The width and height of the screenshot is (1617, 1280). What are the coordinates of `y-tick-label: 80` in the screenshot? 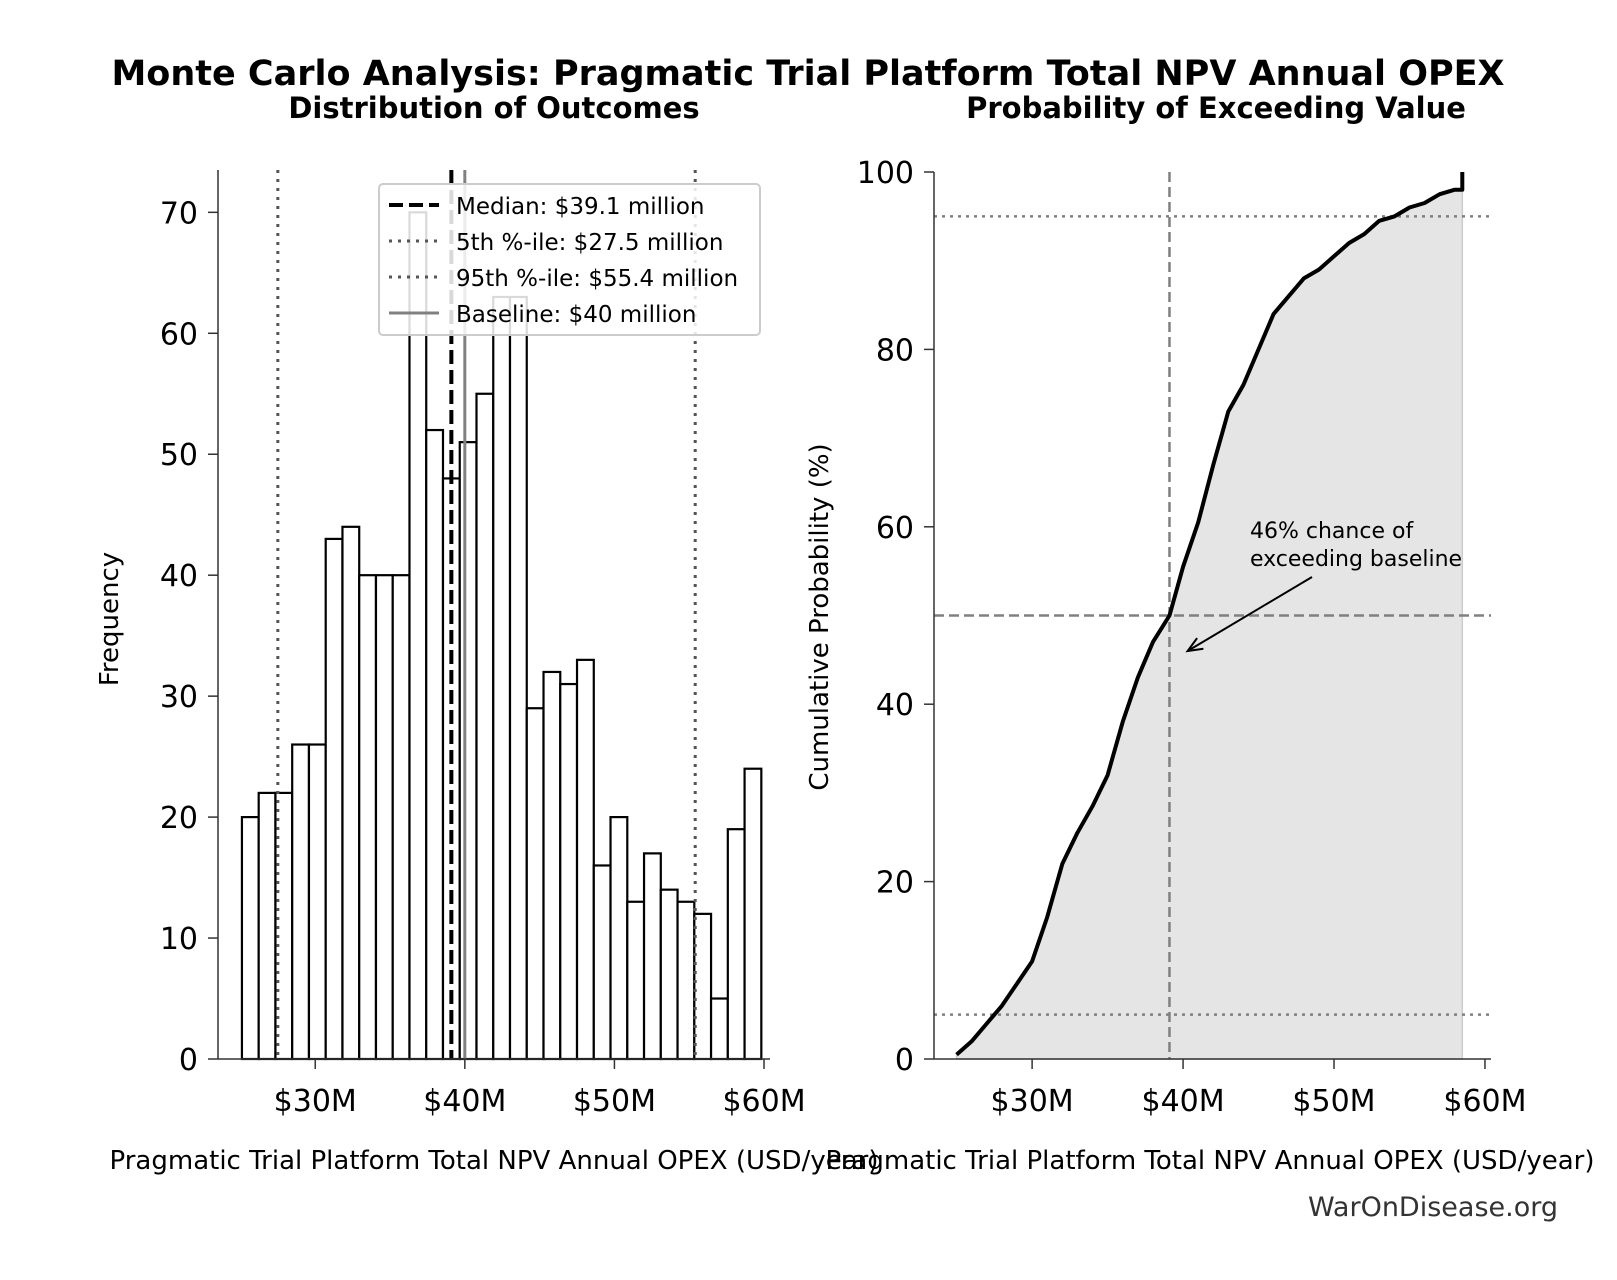 It's located at (895, 350).